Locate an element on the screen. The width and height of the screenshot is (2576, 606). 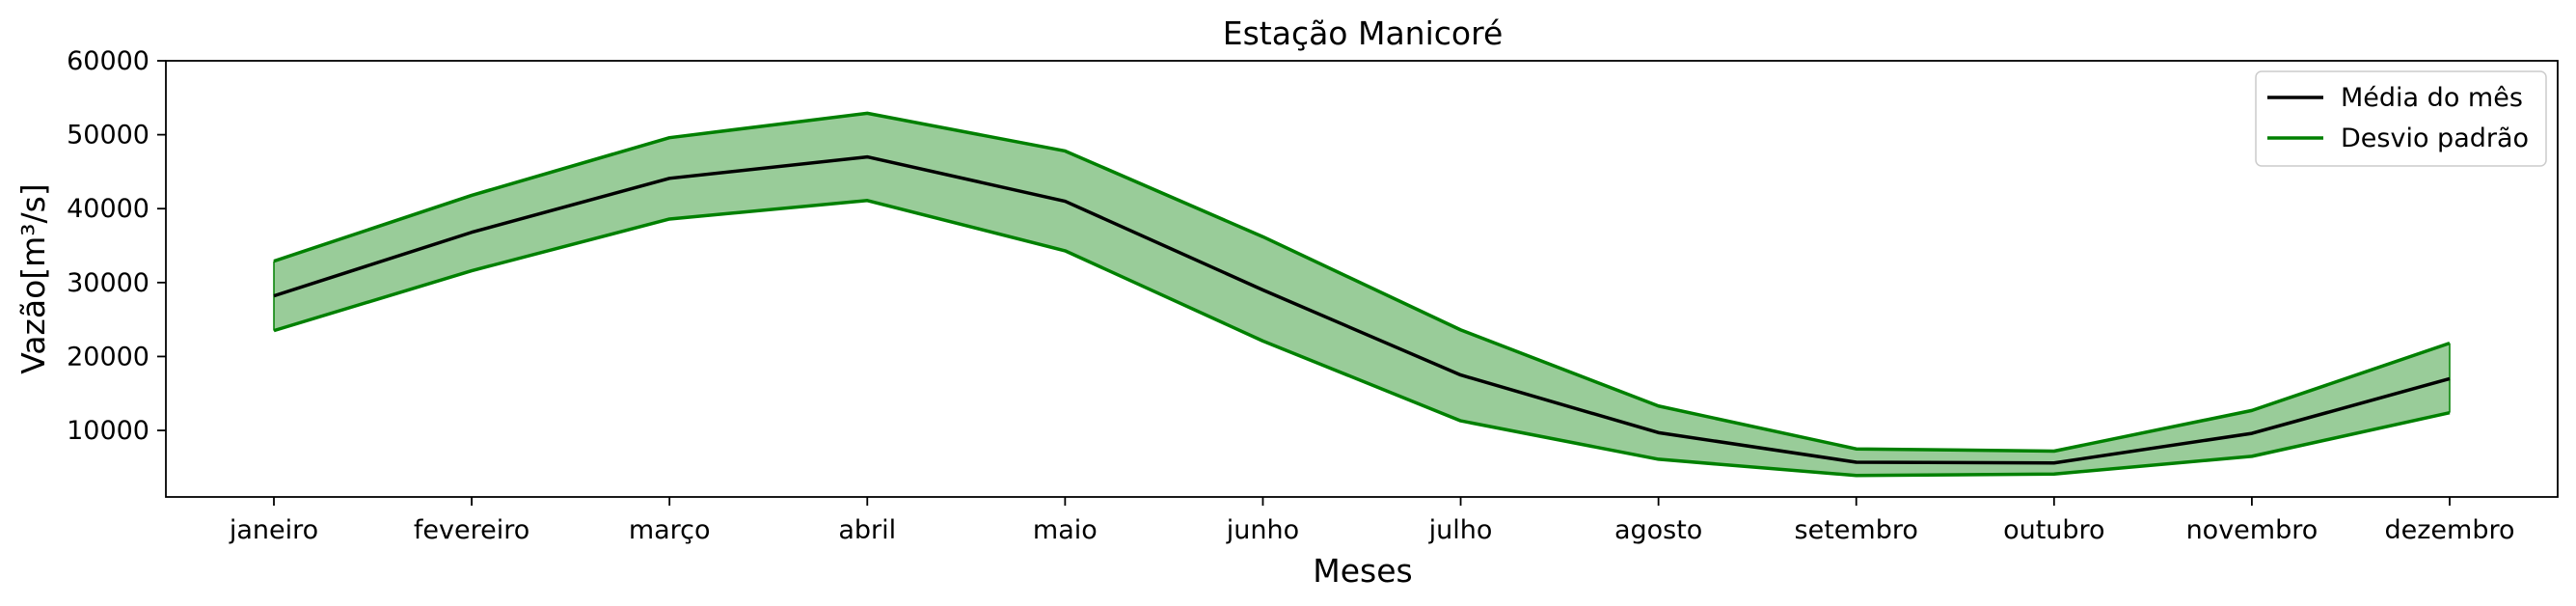
y-tick-label: 20000 is located at coordinates (108, 357).